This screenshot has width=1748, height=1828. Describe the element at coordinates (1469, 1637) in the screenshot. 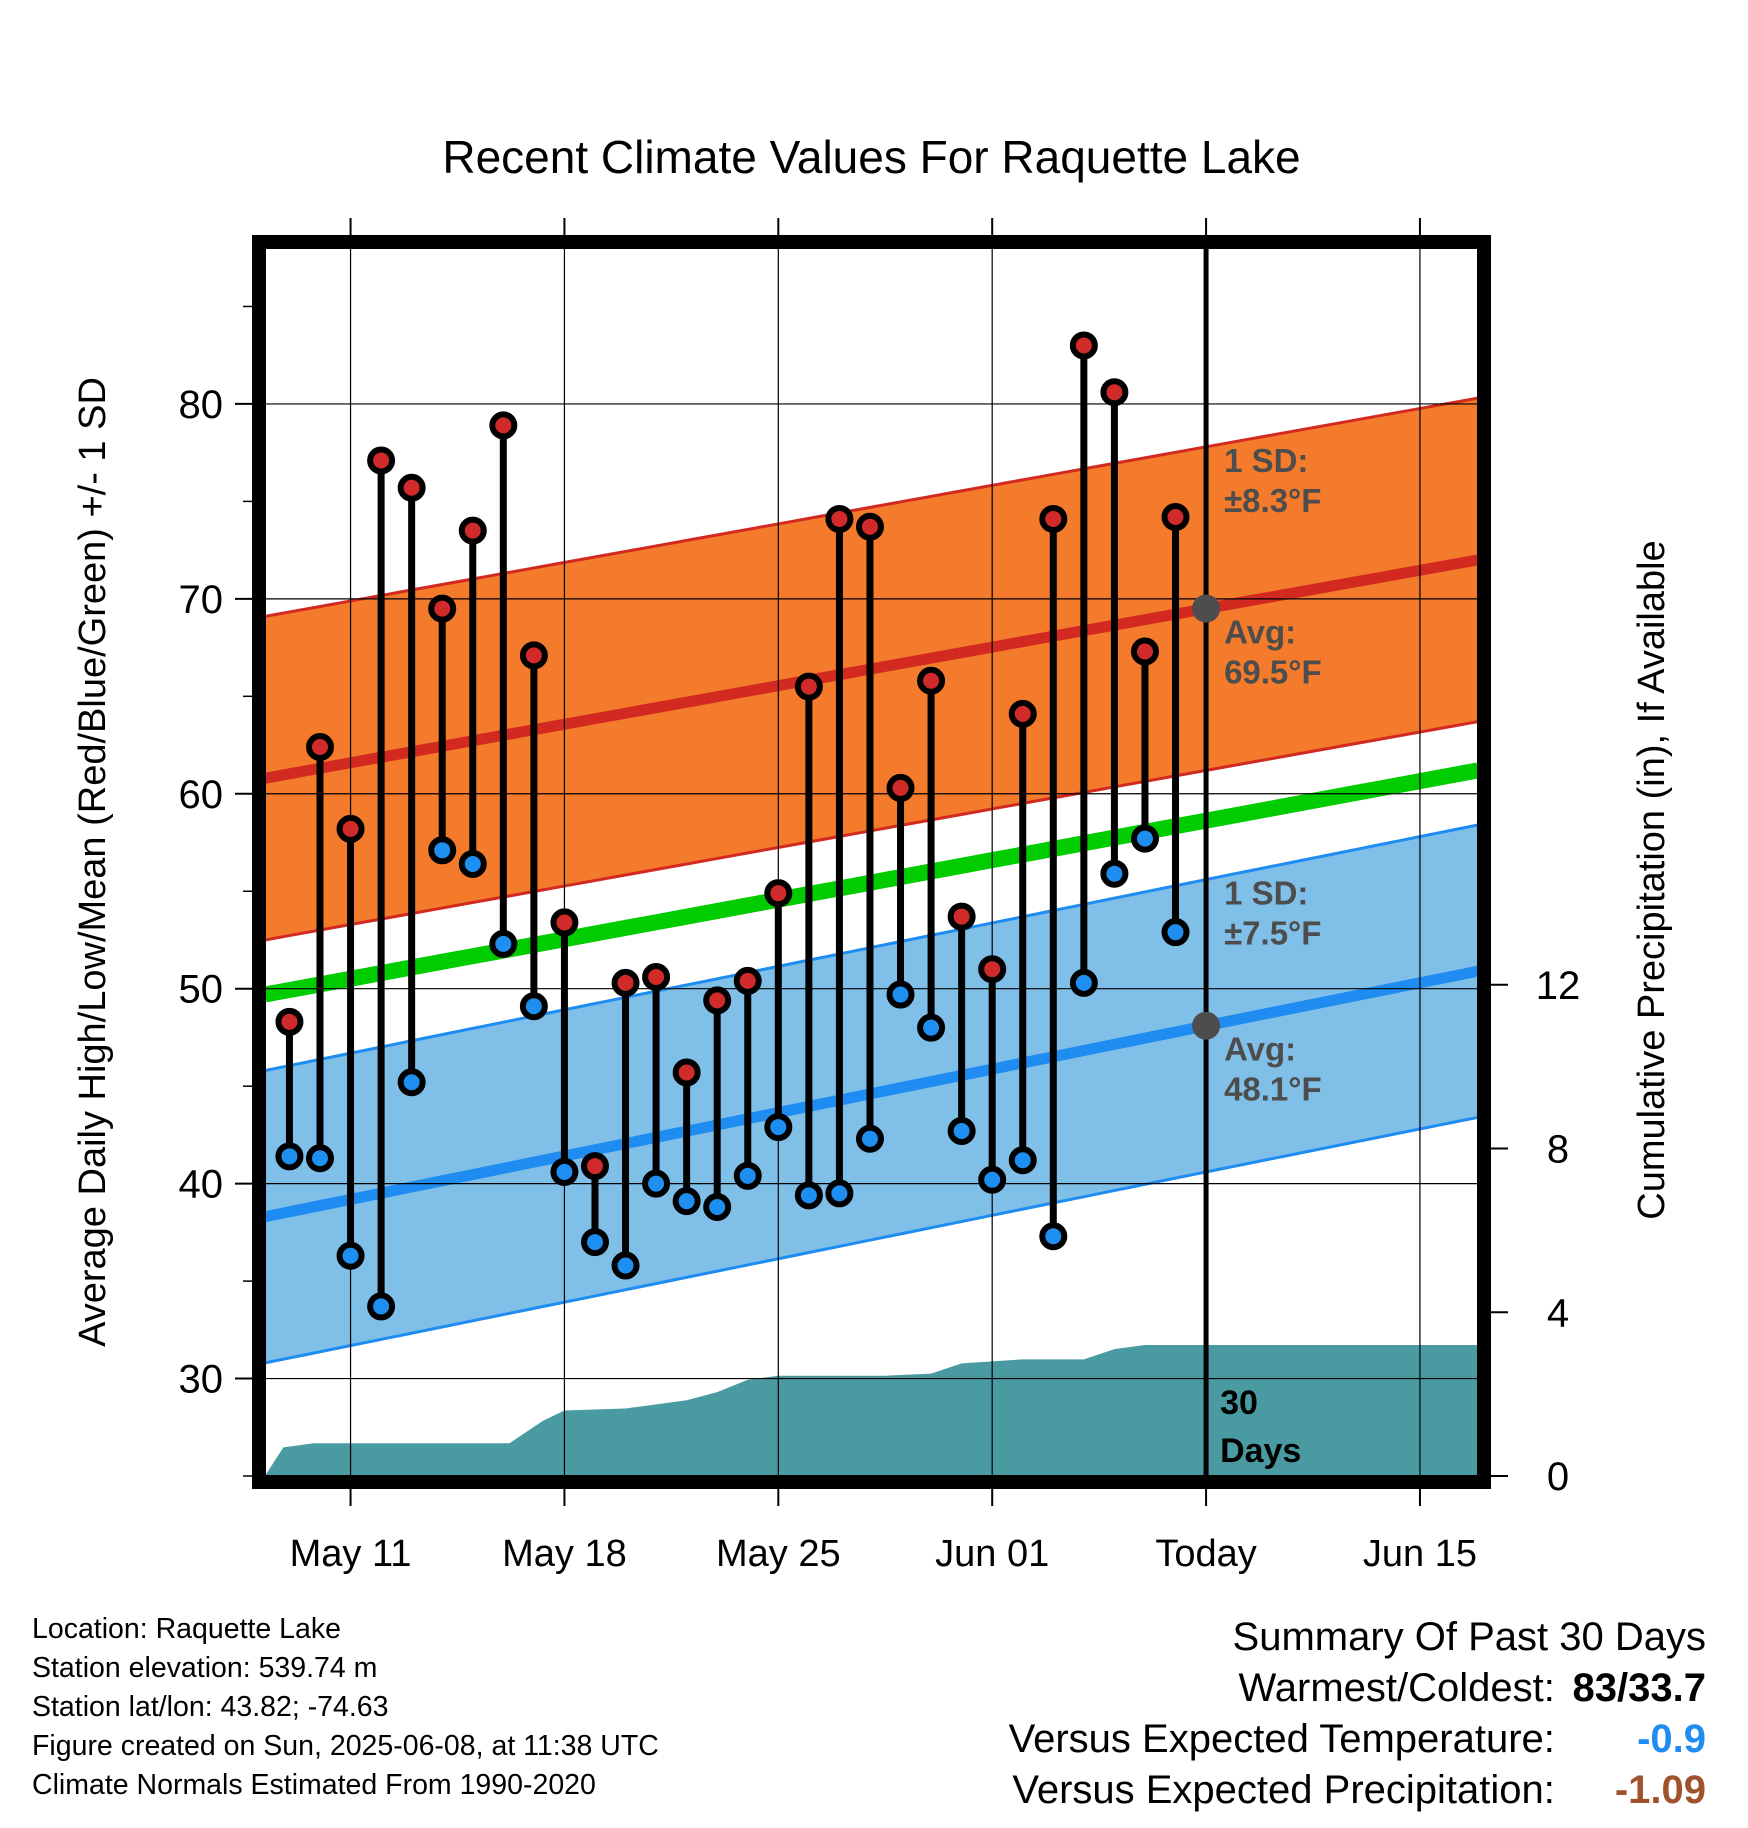

I see `summary-title: Summary Of Past 30 Days` at that location.